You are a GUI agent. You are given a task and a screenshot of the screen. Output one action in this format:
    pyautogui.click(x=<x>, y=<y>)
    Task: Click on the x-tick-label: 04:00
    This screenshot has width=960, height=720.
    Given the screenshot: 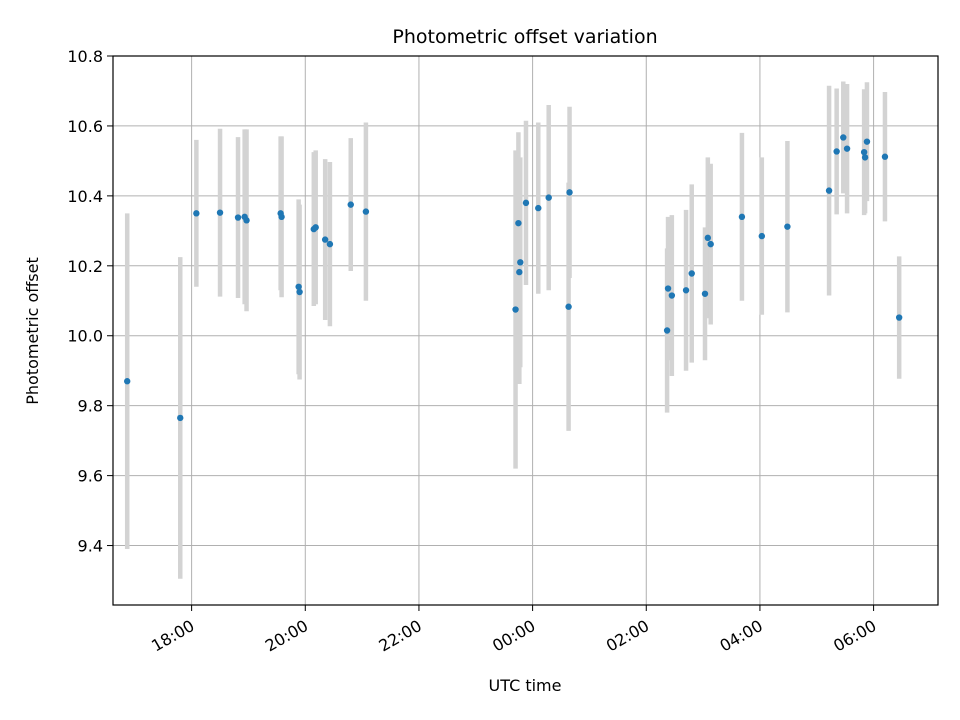 What is the action you would take?
    pyautogui.click(x=740, y=636)
    